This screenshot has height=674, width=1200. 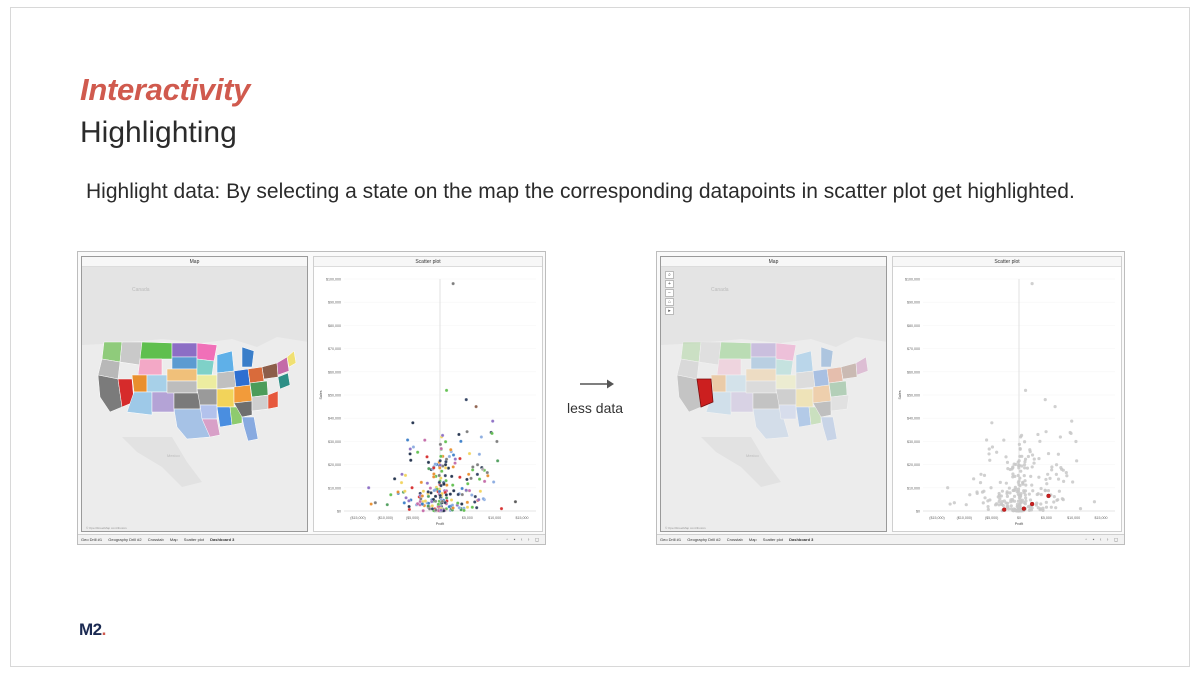 I want to click on zoom-in-icon: +, so click(x=669, y=284).